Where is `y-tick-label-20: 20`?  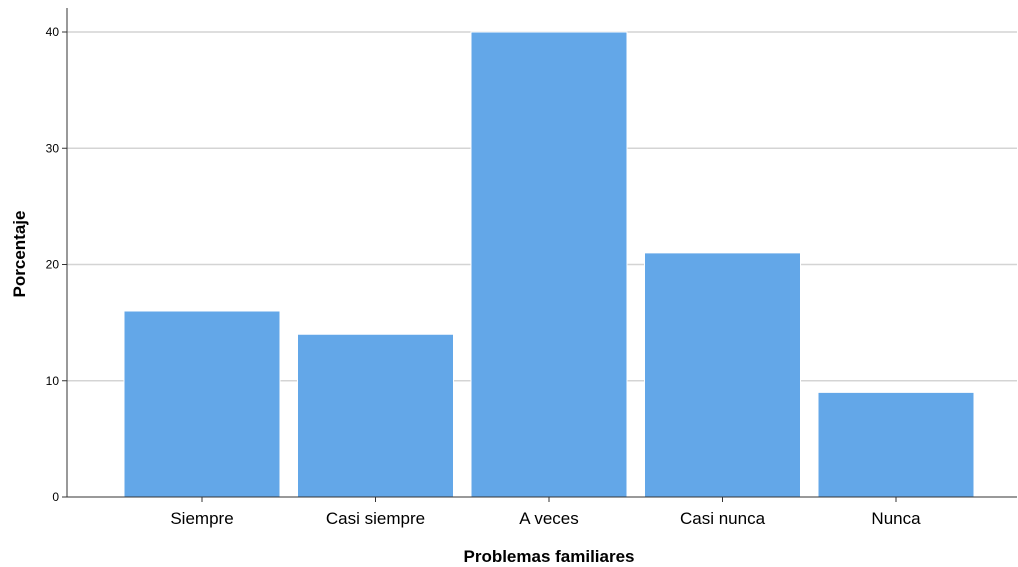
y-tick-label-20: 20 is located at coordinates (53, 265).